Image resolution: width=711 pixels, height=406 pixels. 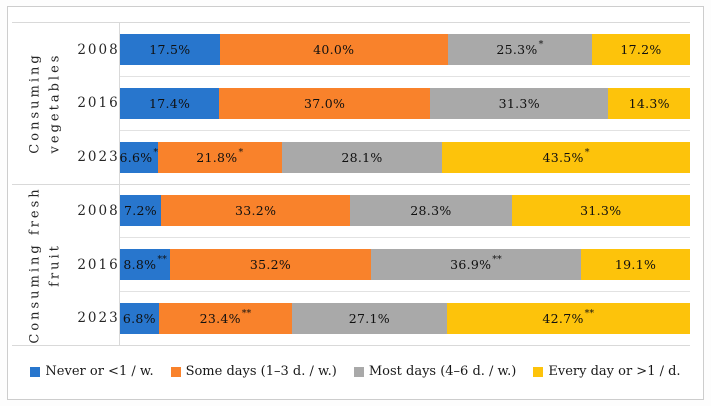 I want to click on segment-value-label: 6.6%, so click(x=136, y=157).